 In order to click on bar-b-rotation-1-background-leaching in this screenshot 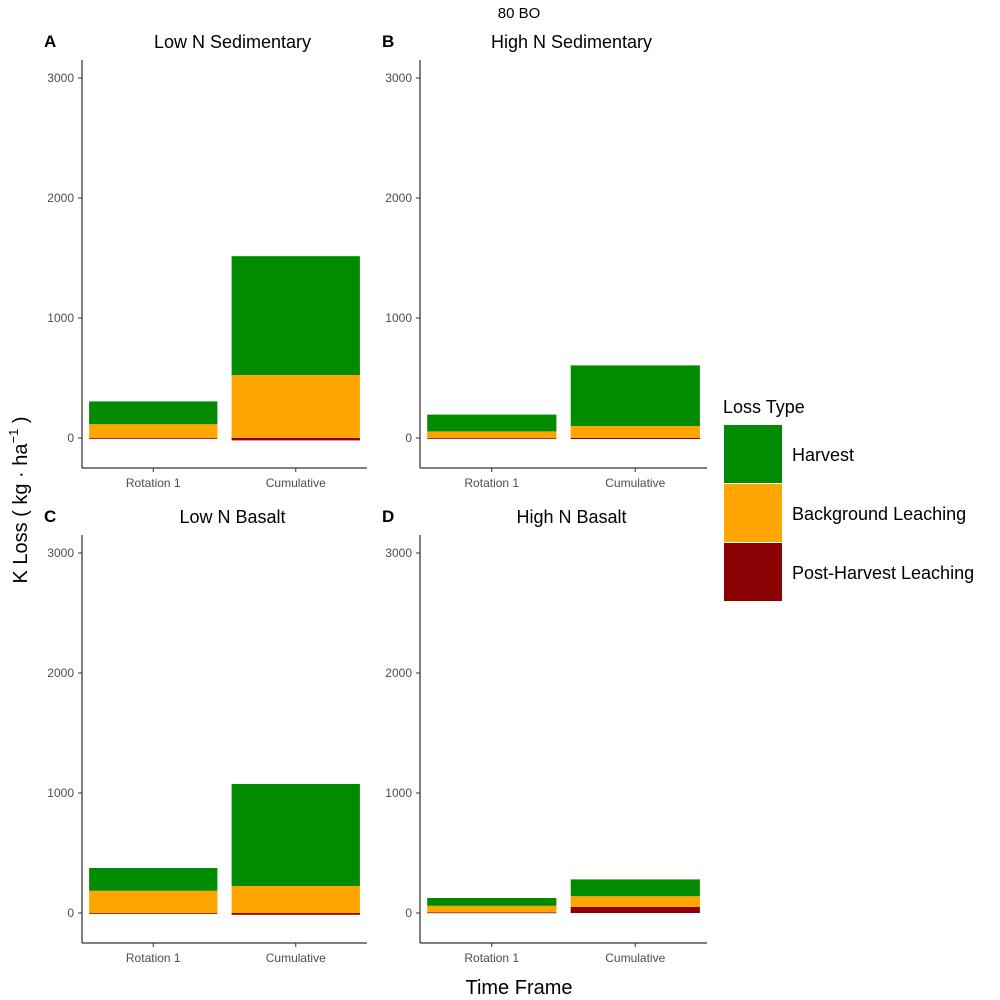, I will do `click(492, 434)`.